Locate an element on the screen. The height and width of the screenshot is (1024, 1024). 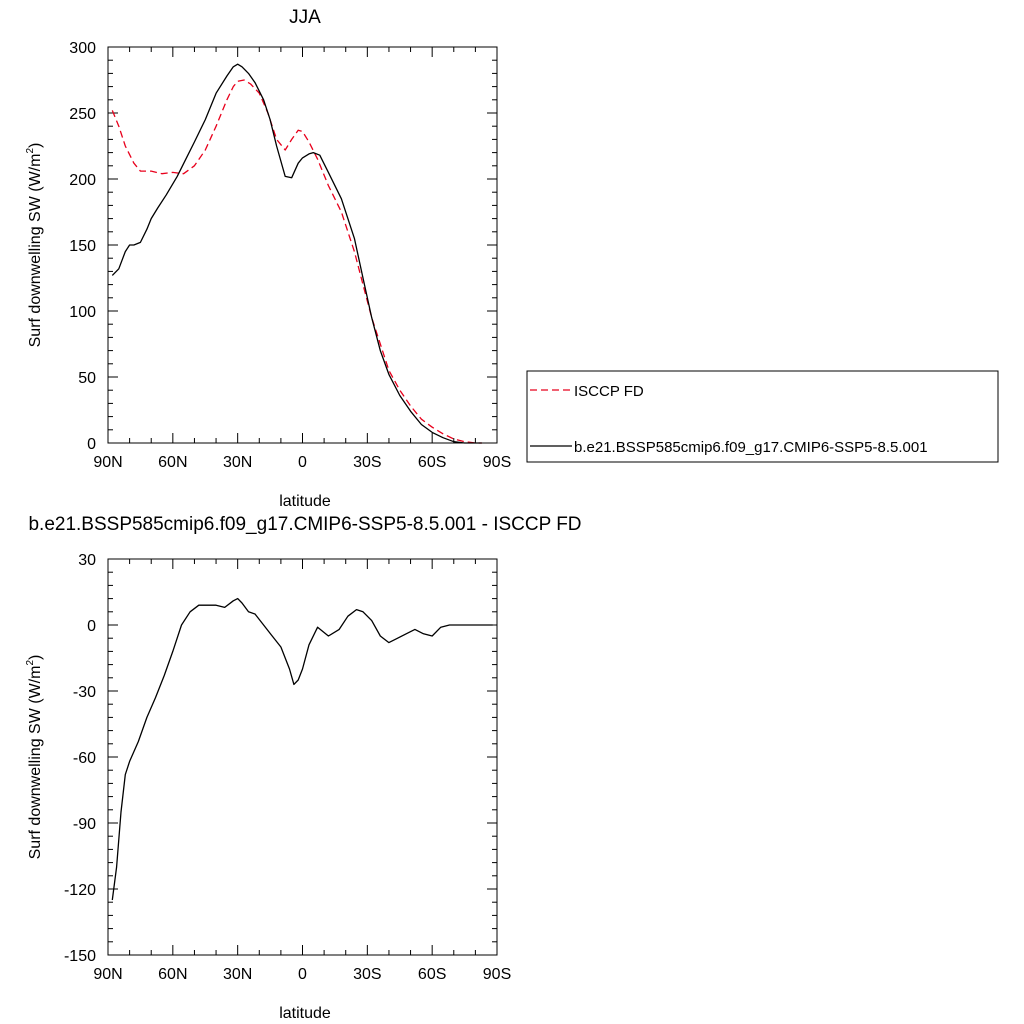
y-tick-label: 200 is located at coordinates (82, 180).